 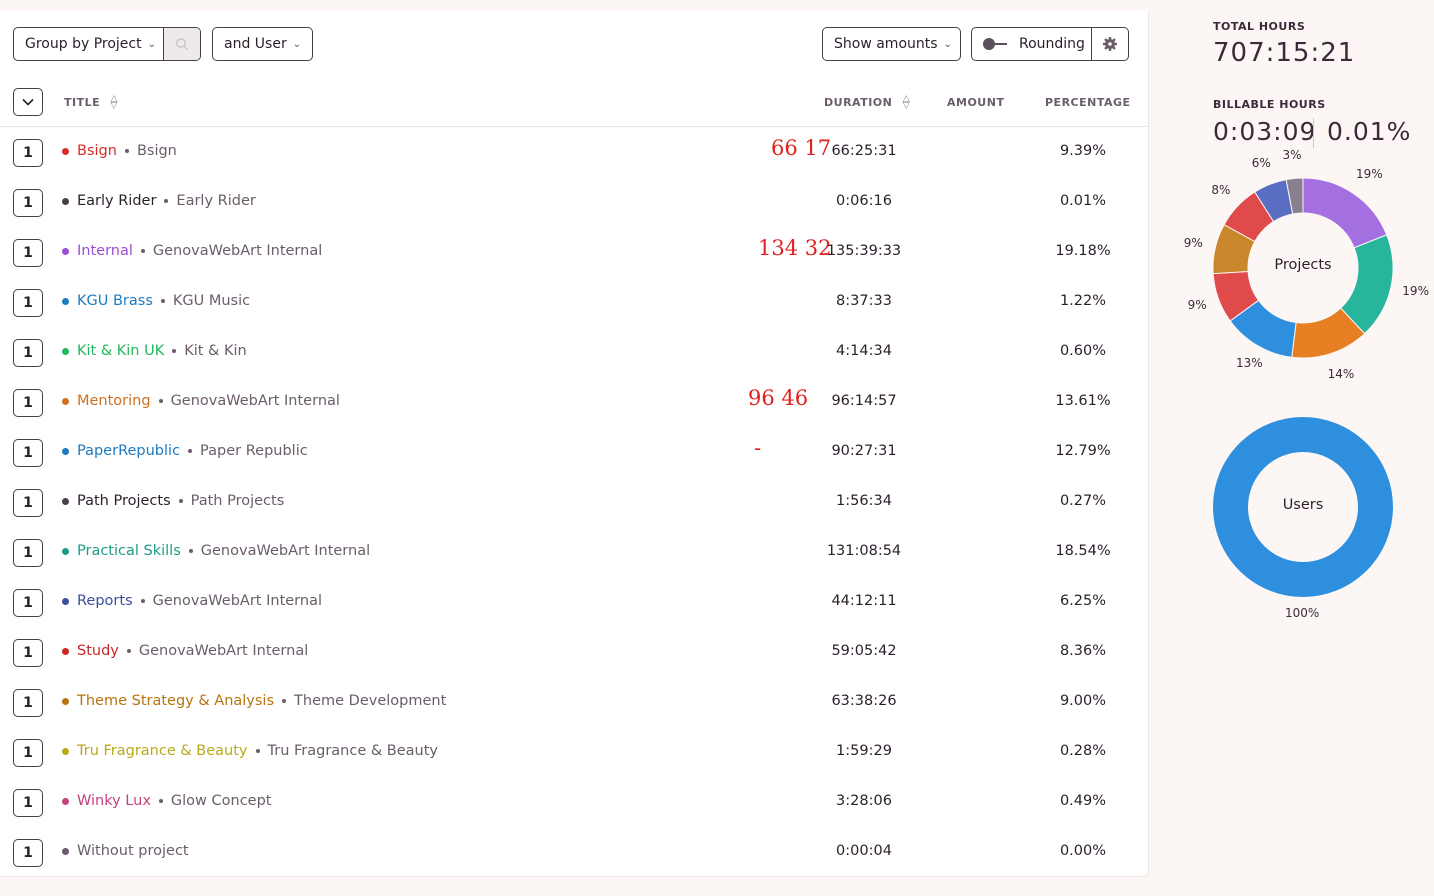 What do you see at coordinates (574, 652) in the screenshot?
I see `table-row: 1 Study GenovaWebArt Internal 59:05:42 8.36%` at bounding box center [574, 652].